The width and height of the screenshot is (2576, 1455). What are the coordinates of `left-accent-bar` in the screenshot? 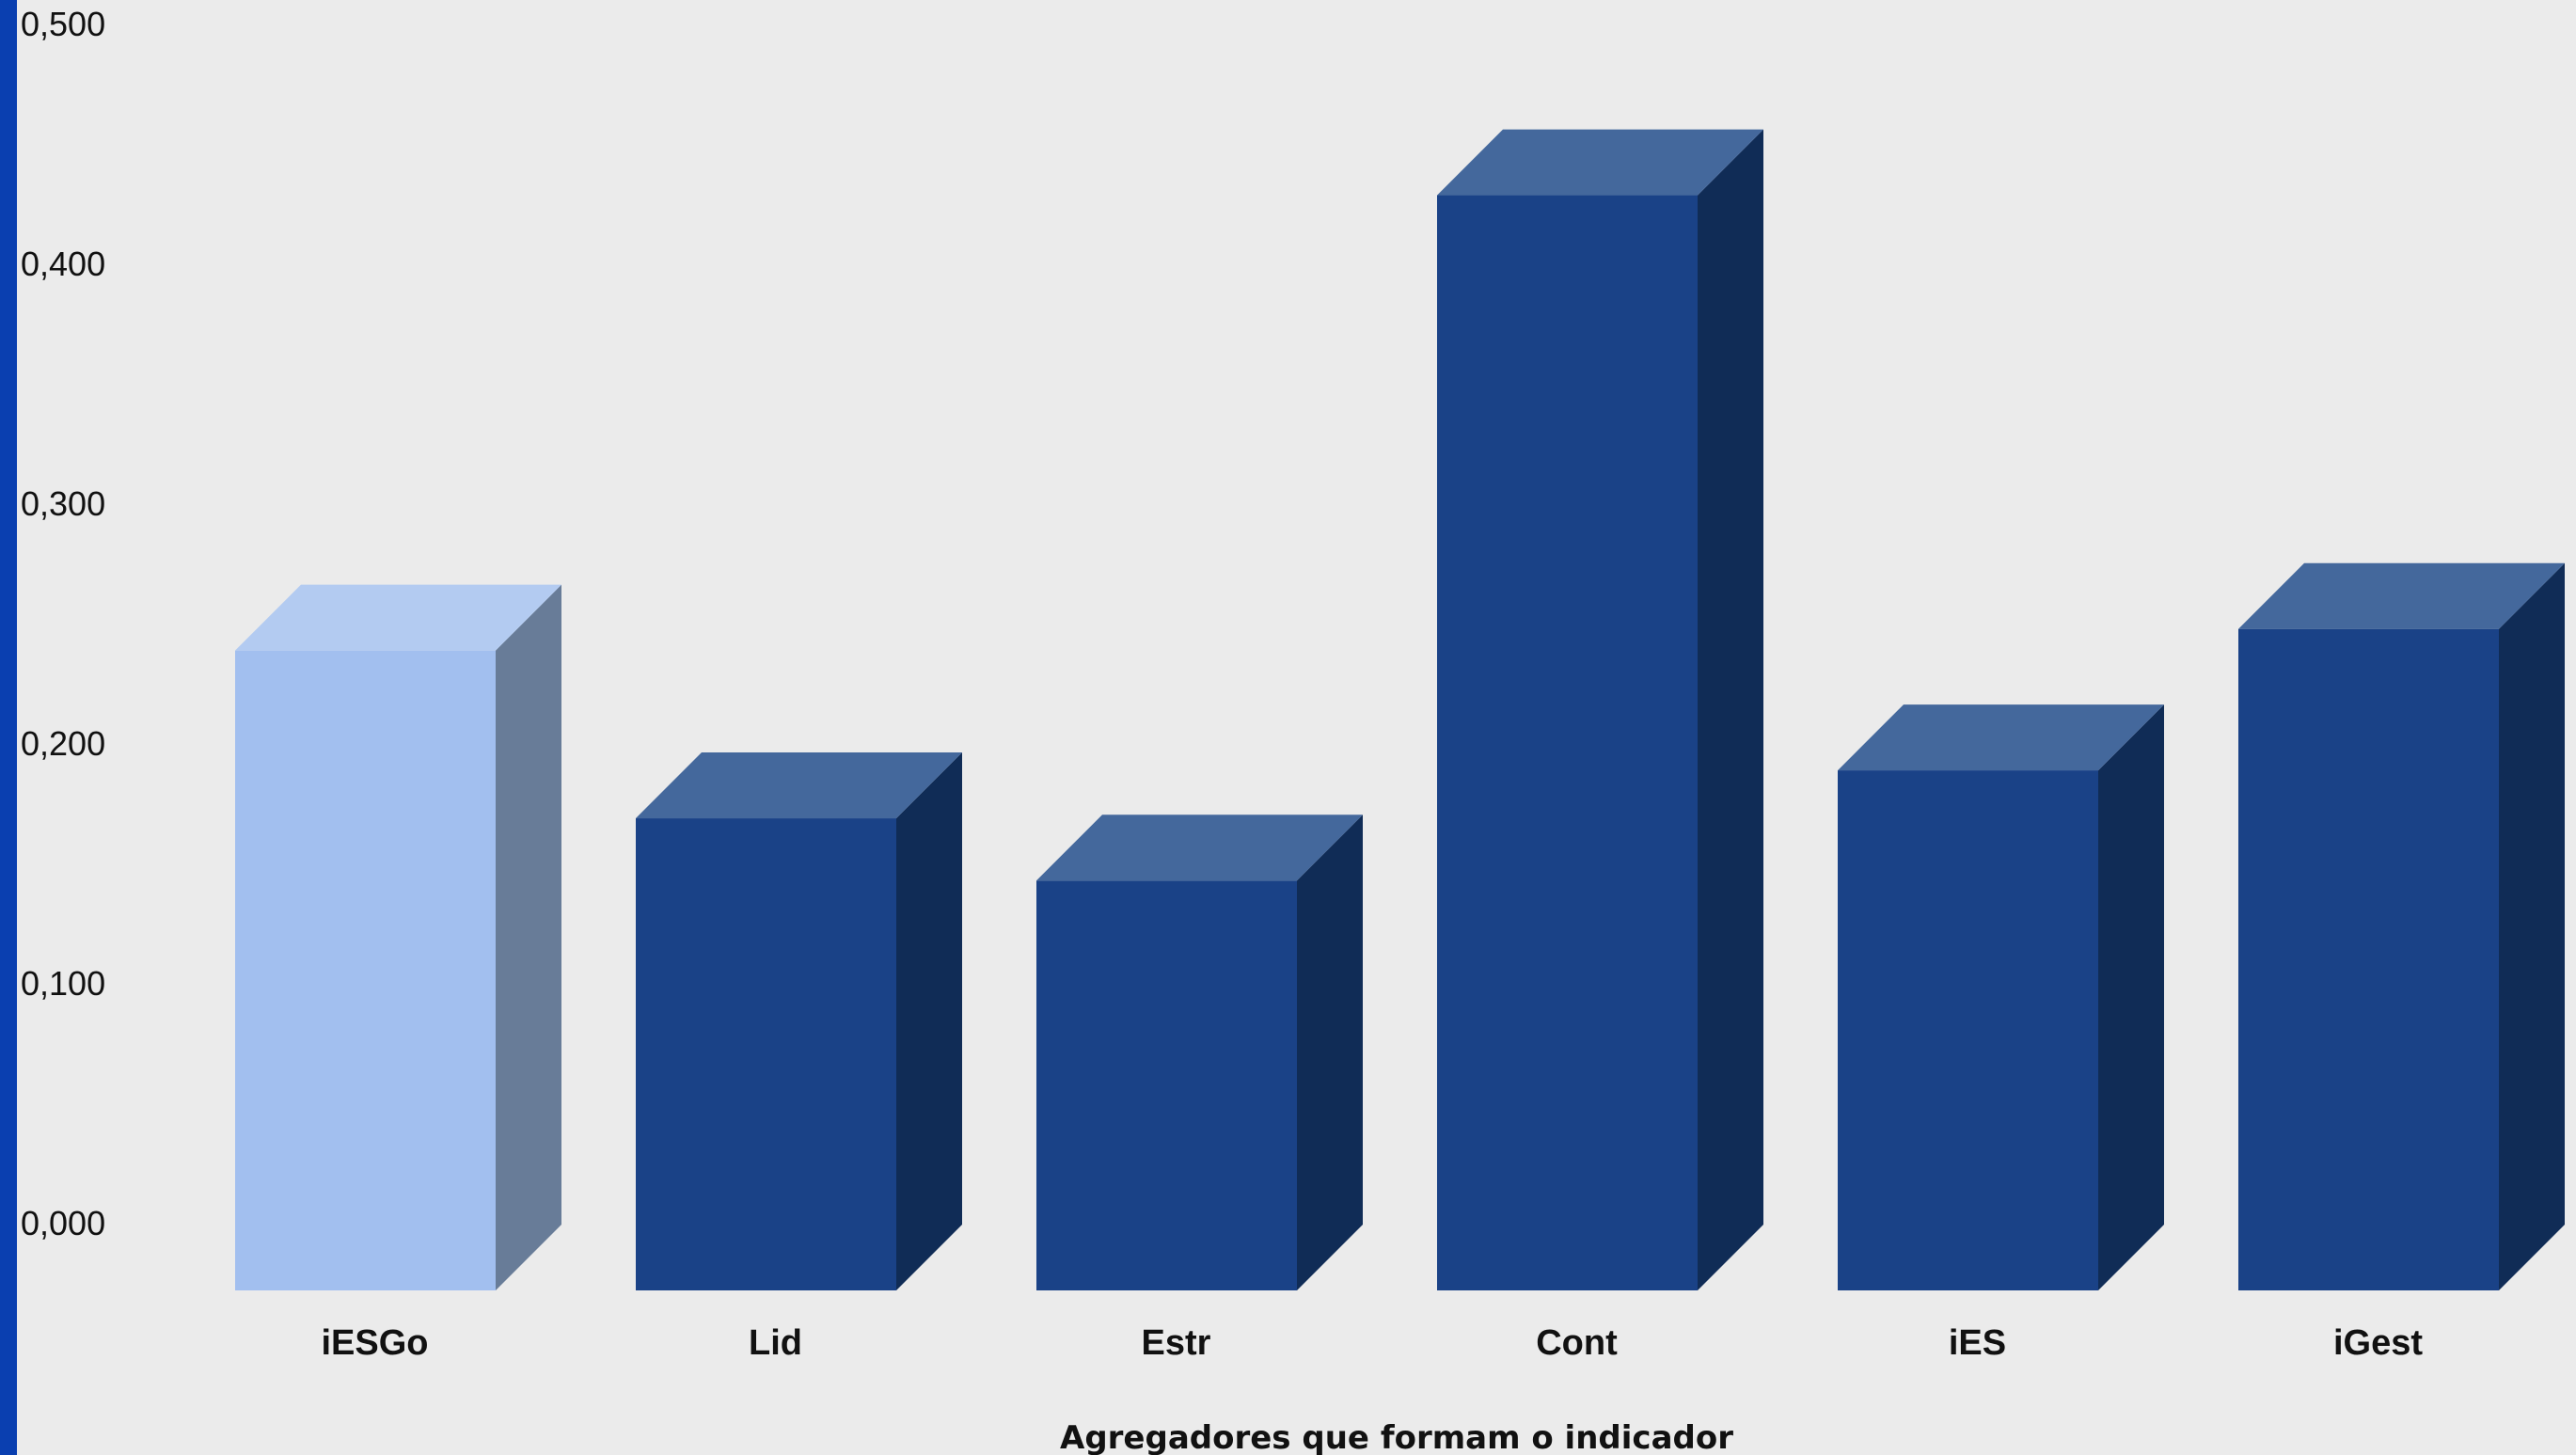 It's located at (8, 727).